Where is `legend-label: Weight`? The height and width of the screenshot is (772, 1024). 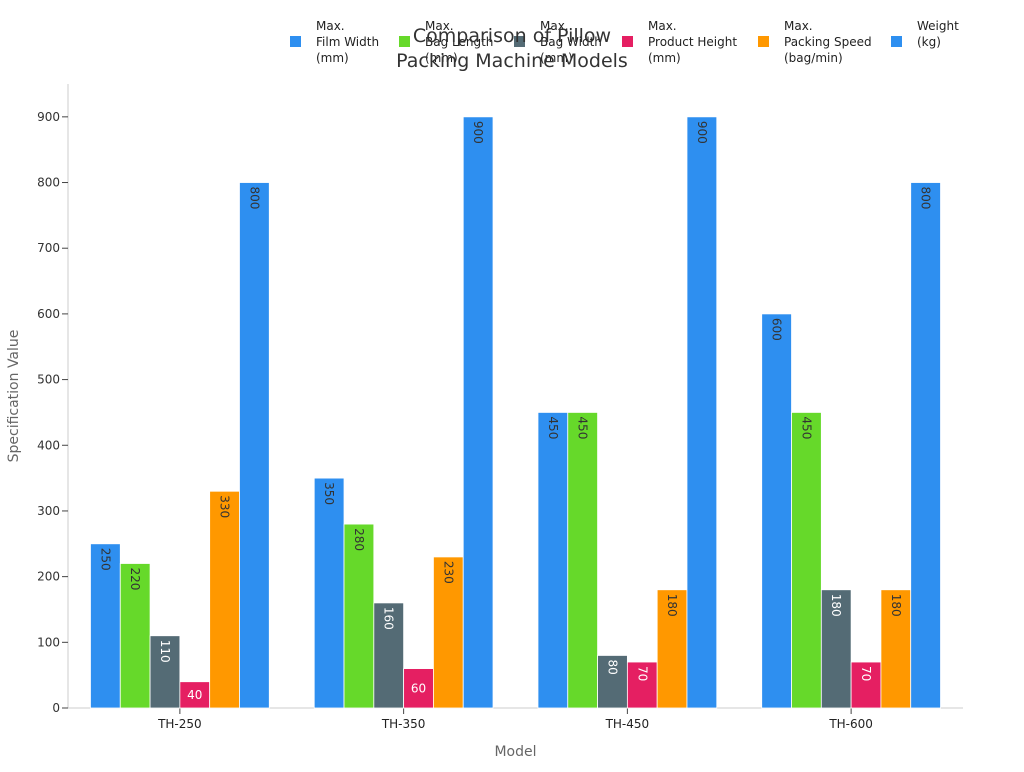 legend-label: Weight is located at coordinates (938, 26).